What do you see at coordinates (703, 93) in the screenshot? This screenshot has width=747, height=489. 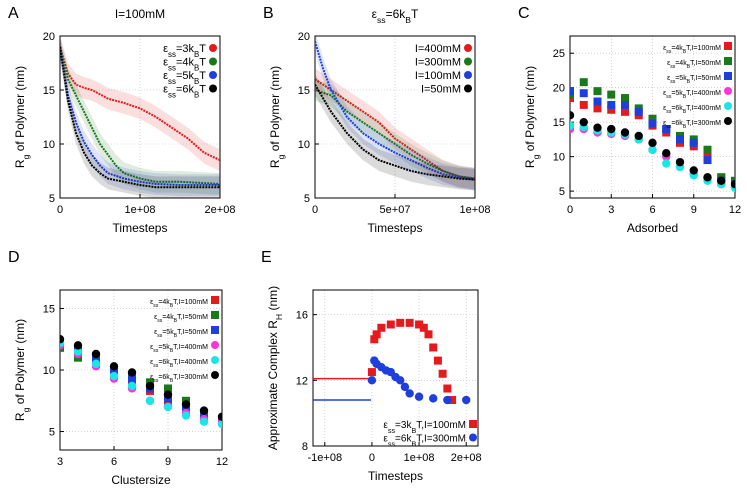 I see `text-part: T,I=400mM` at bounding box center [703, 93].